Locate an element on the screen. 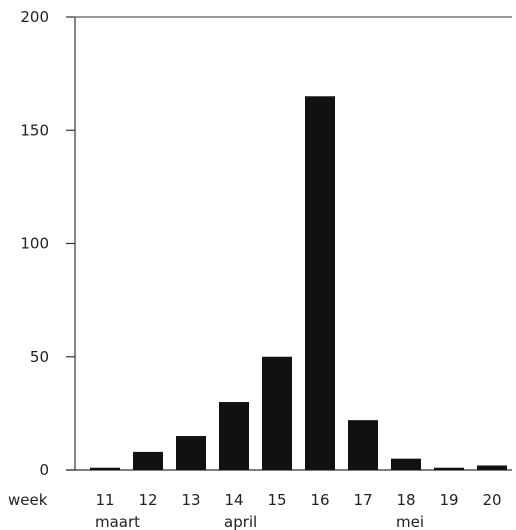  y-tick-label: 200 is located at coordinates (34, 17).